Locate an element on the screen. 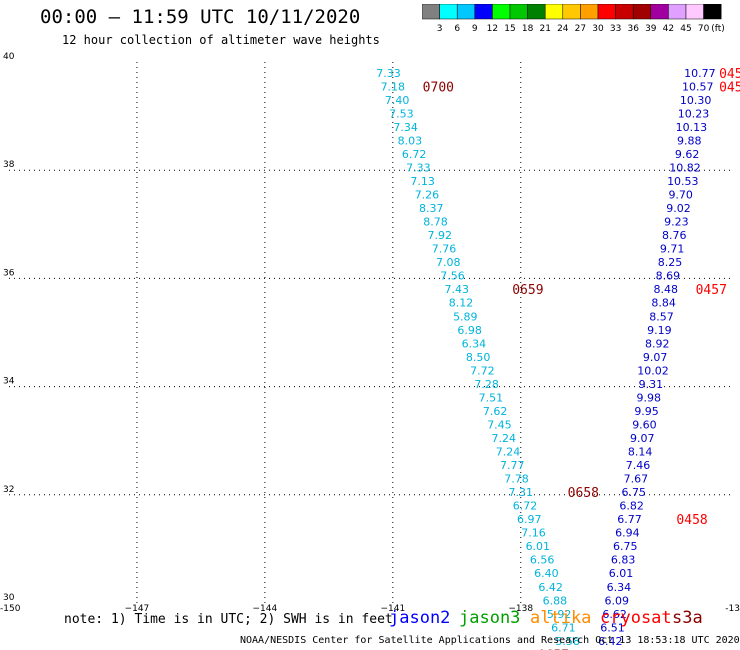 This screenshot has width=740, height=650. x-tick-label: −147 is located at coordinates (137, 609).